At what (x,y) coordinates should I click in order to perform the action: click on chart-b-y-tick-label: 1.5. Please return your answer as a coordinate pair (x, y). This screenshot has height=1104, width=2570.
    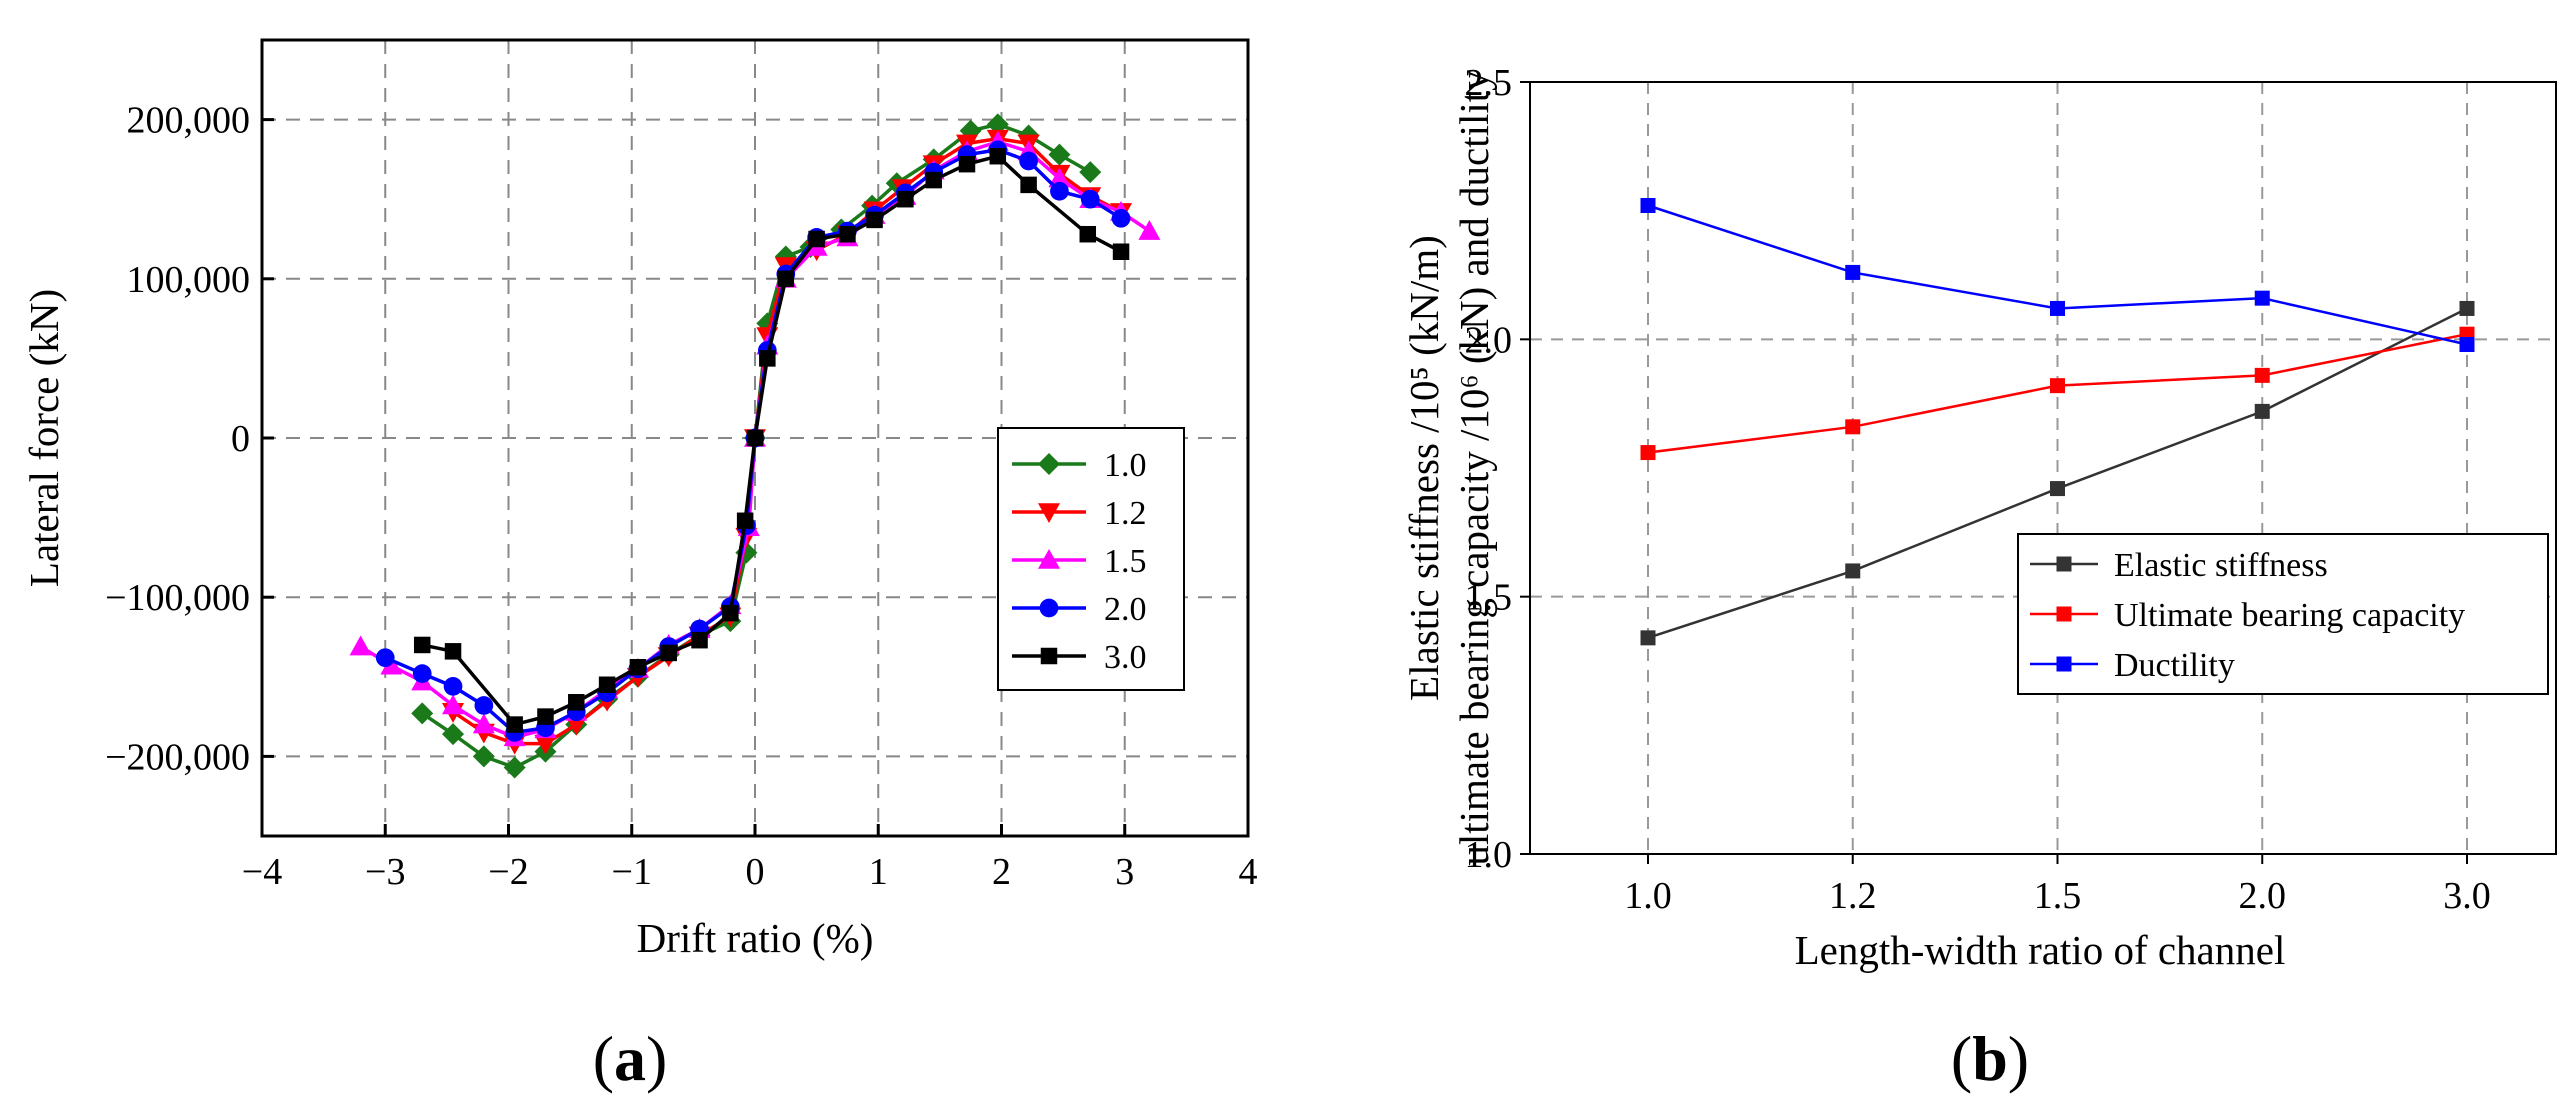
    Looking at the image, I should click on (1489, 598).